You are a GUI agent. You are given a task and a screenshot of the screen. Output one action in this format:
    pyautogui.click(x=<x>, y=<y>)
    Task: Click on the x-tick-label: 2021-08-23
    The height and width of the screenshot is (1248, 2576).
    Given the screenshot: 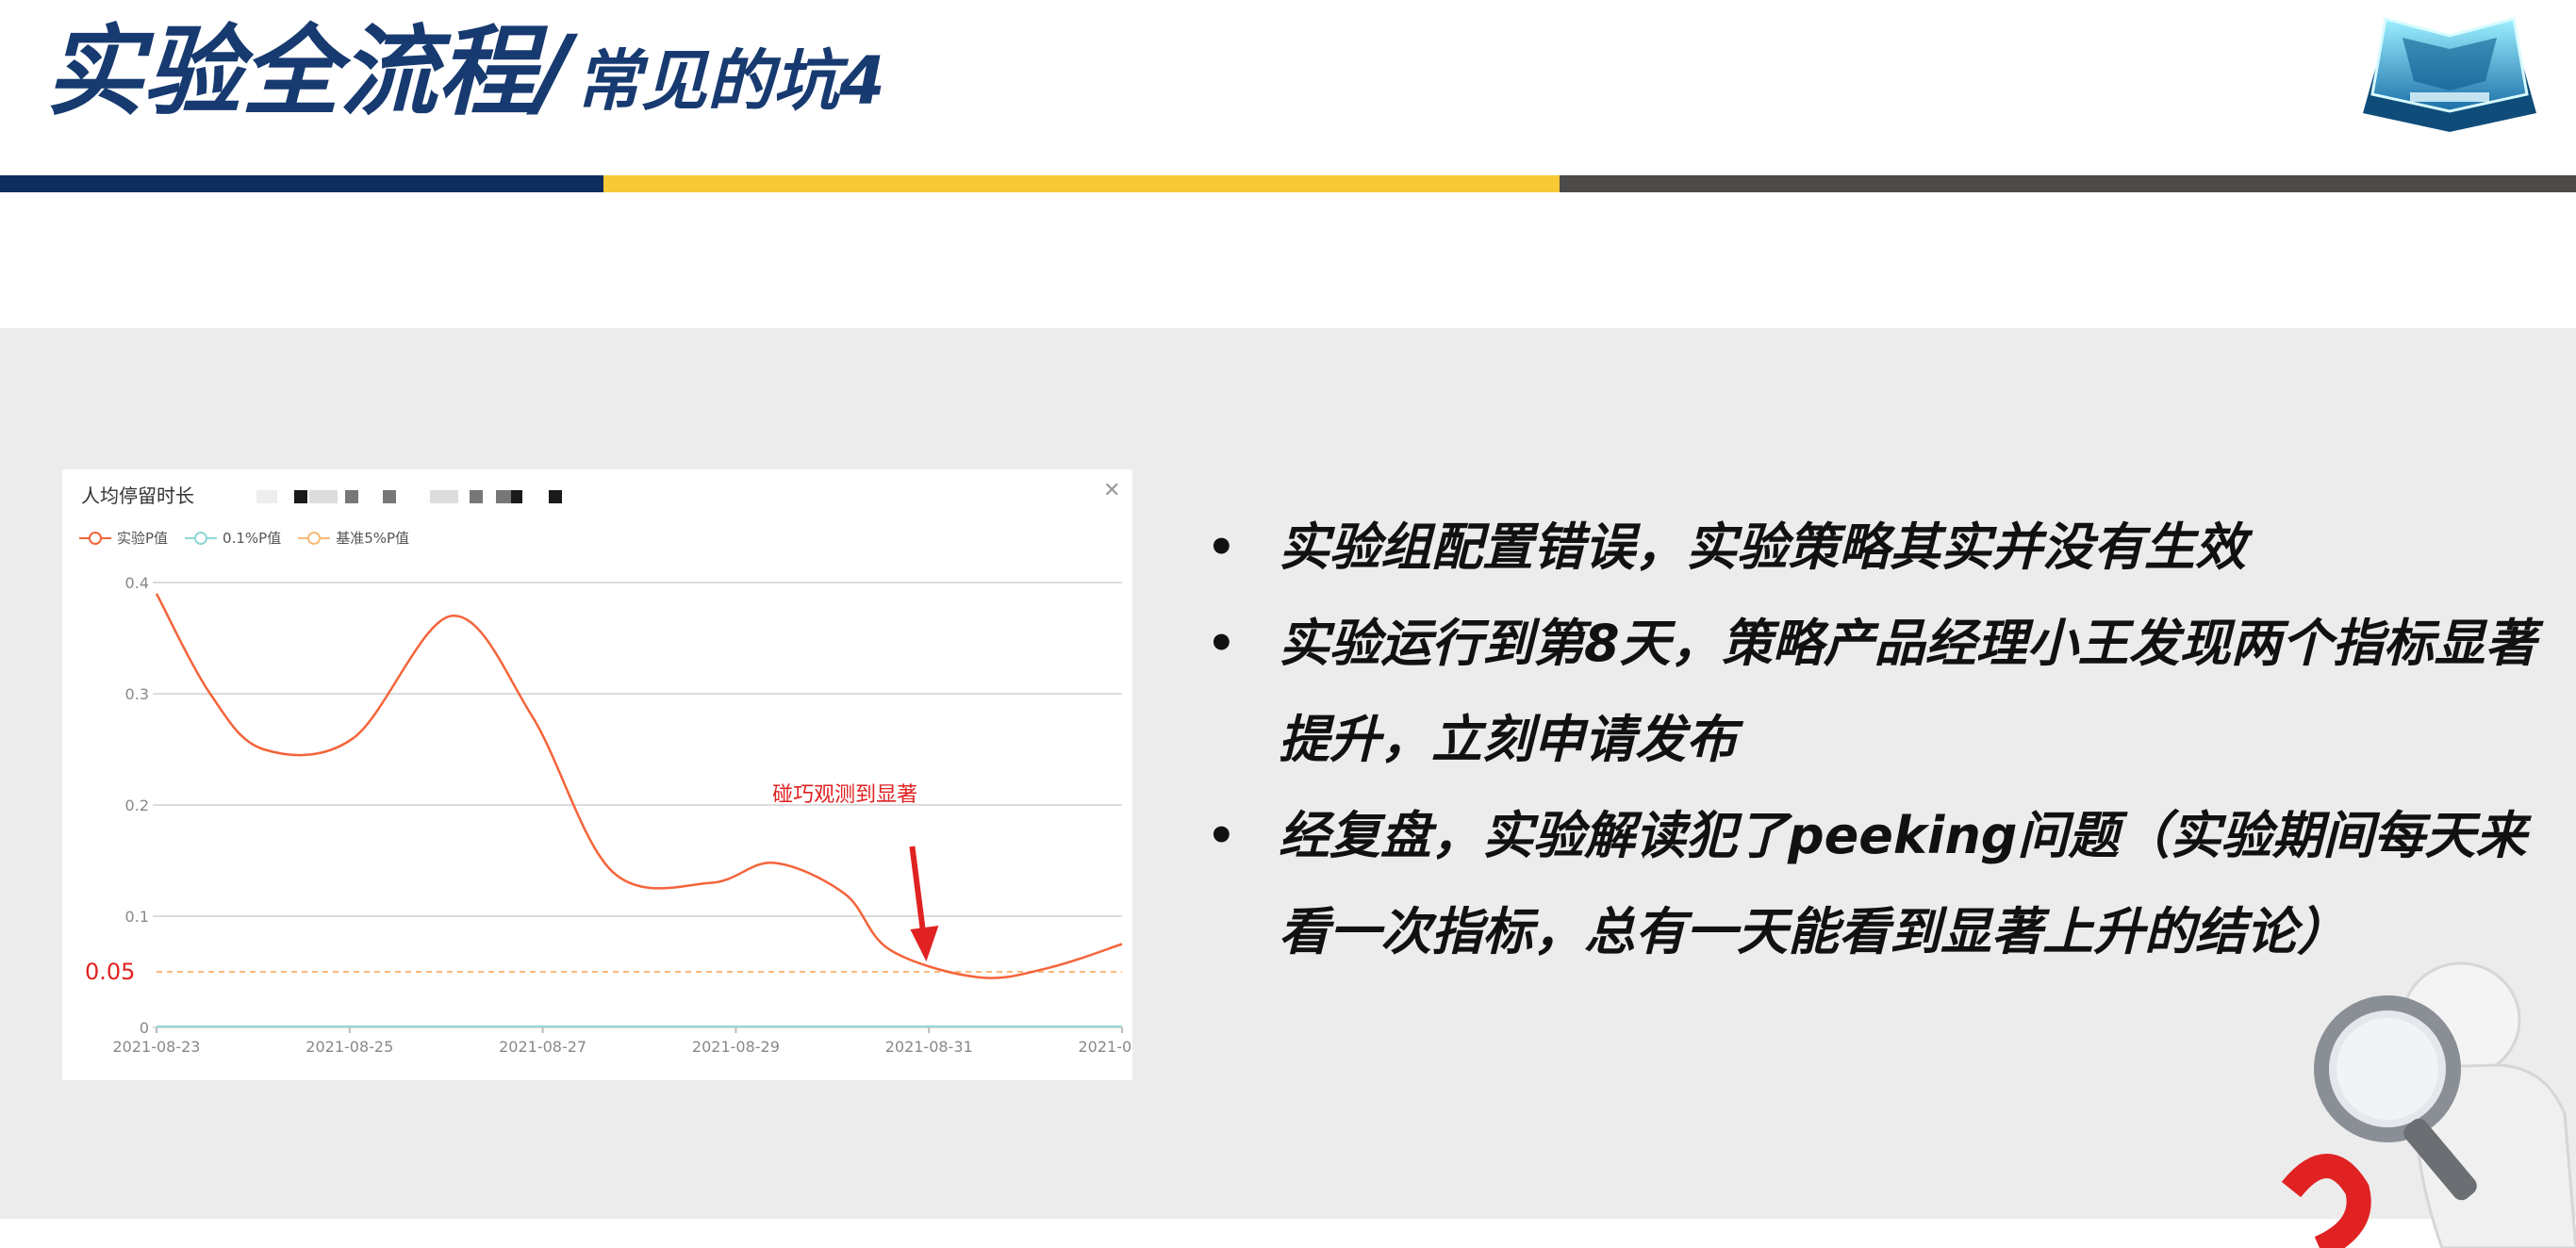 What is the action you would take?
    pyautogui.click(x=157, y=1047)
    